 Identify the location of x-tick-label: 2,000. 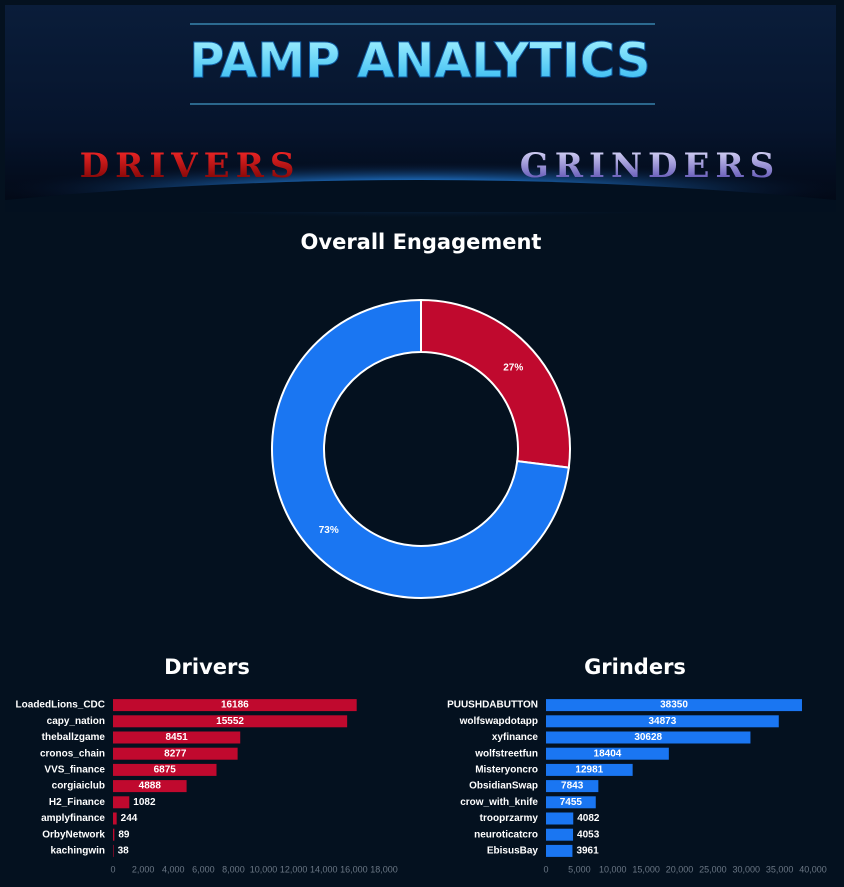
(143, 869).